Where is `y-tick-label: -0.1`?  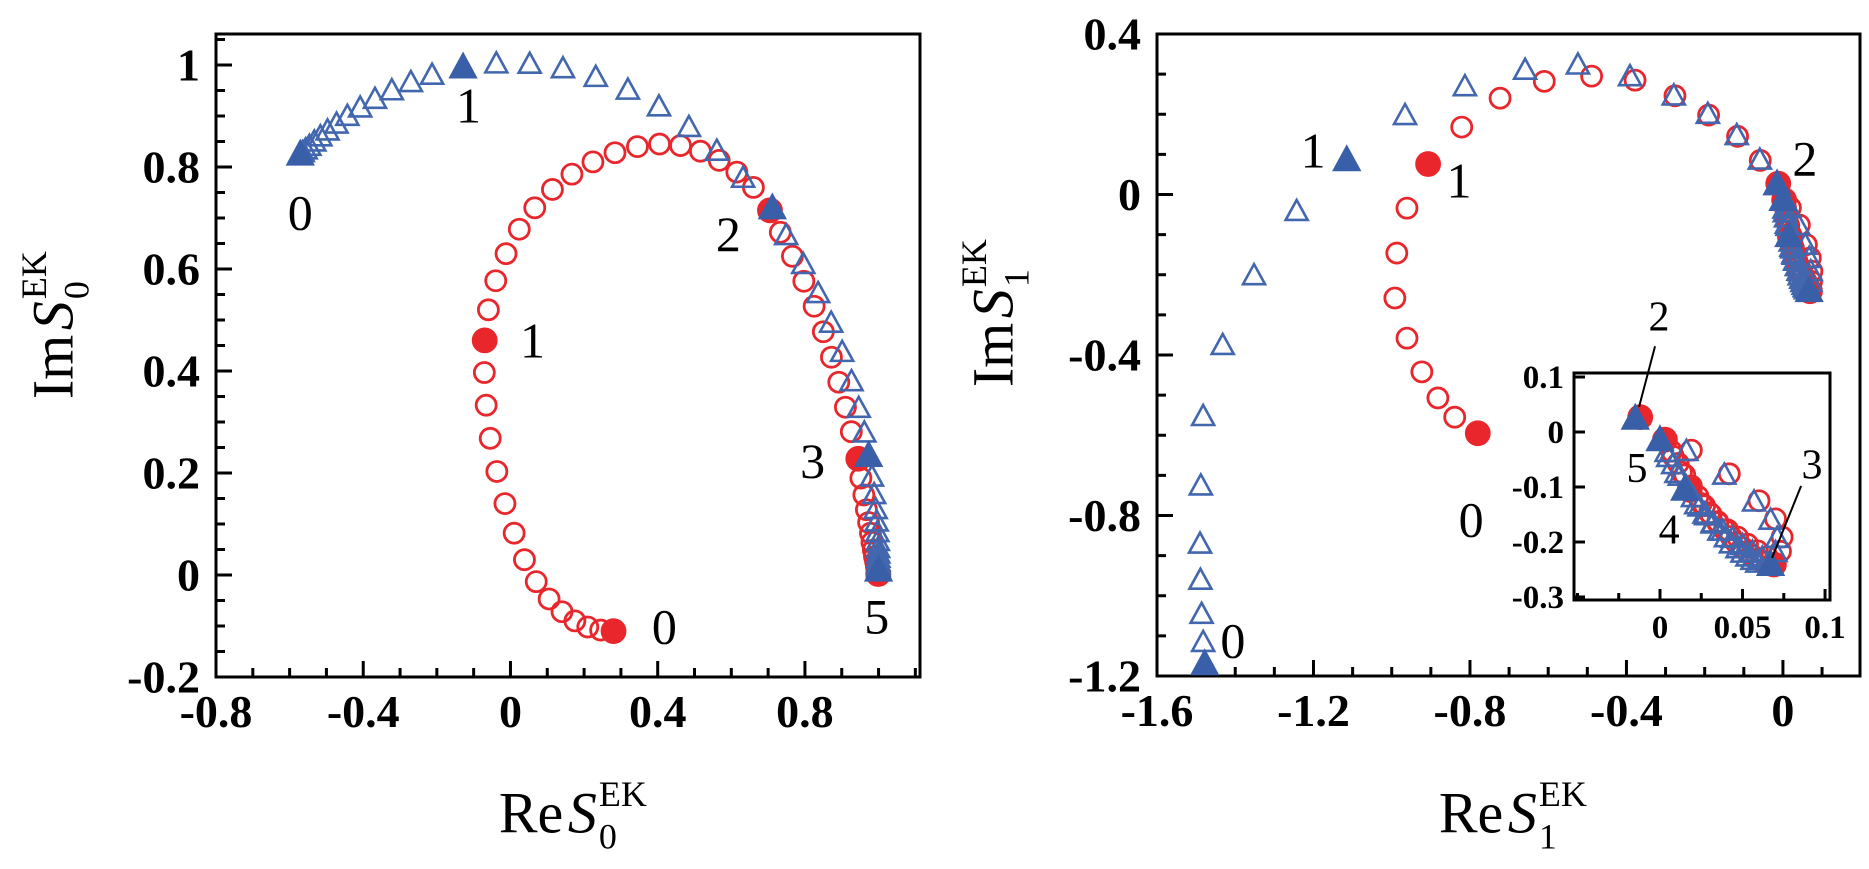 y-tick-label: -0.1 is located at coordinates (1538, 488).